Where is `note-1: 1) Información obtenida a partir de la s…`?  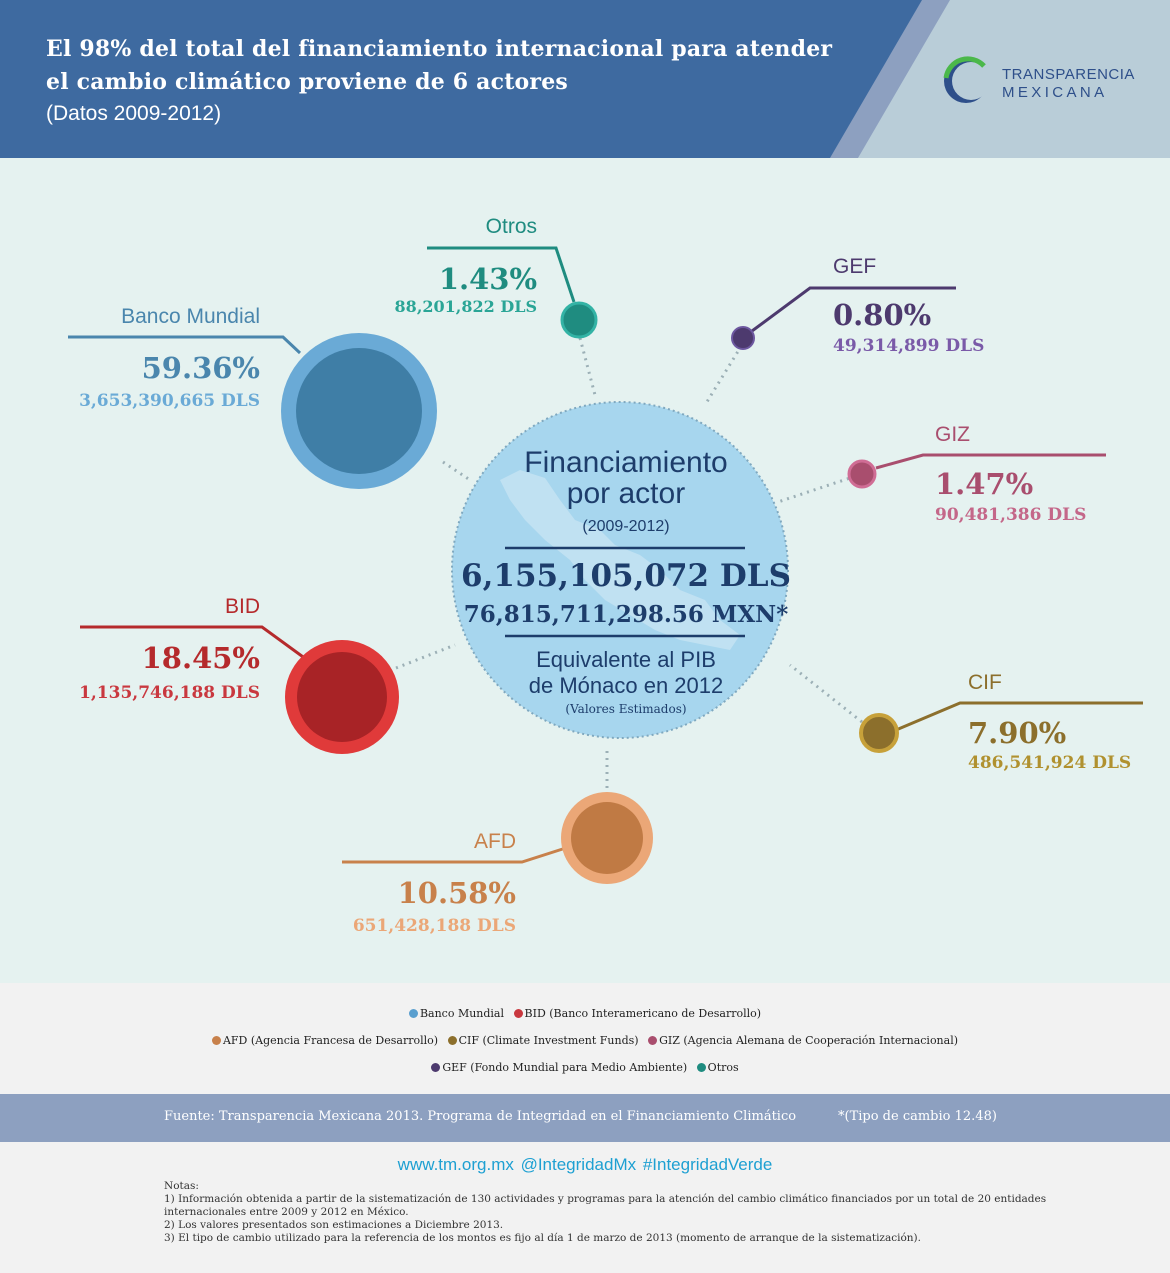 note-1: 1) Información obtenida a partir de la s… is located at coordinates (605, 1205).